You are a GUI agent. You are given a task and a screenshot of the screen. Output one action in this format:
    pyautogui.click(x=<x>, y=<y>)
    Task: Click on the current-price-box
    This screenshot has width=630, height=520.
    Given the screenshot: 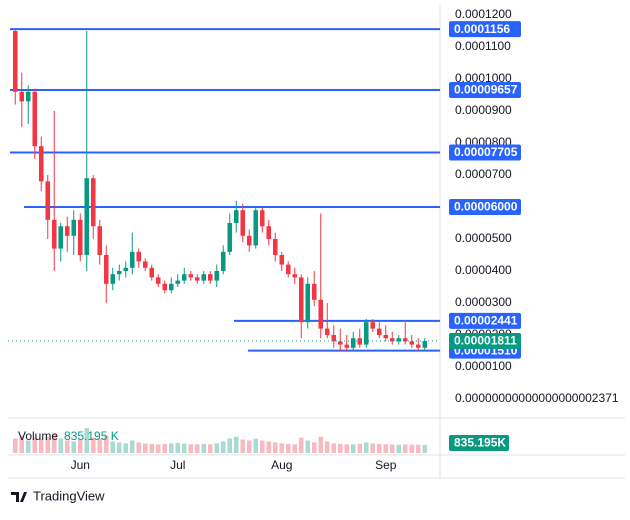 What is the action you would take?
    pyautogui.click(x=485, y=341)
    